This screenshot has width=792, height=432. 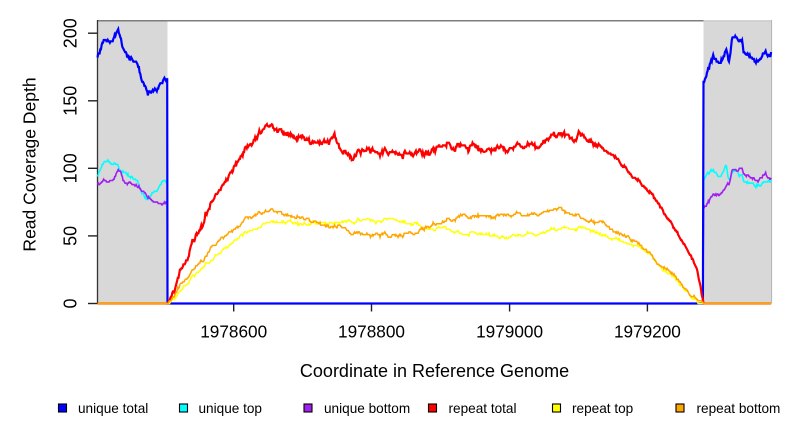 I want to click on svg-text: repeat total, so click(x=483, y=408).